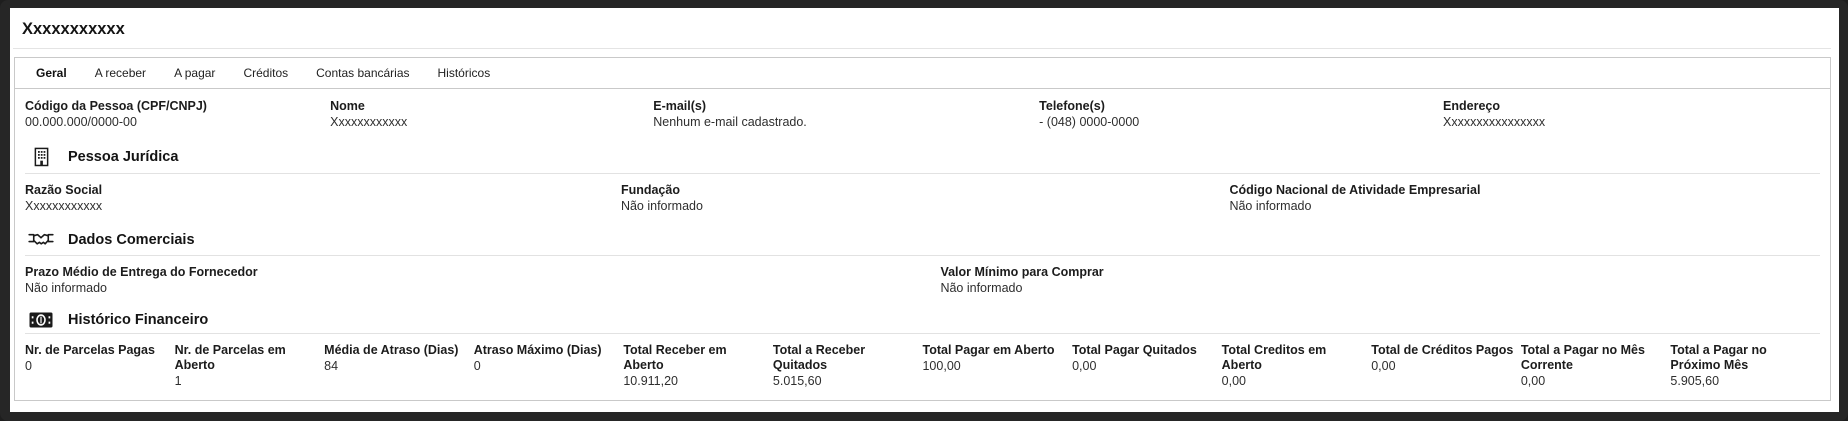 This screenshot has width=1848, height=421. I want to click on field-label: Telefone(s), so click(1072, 106).